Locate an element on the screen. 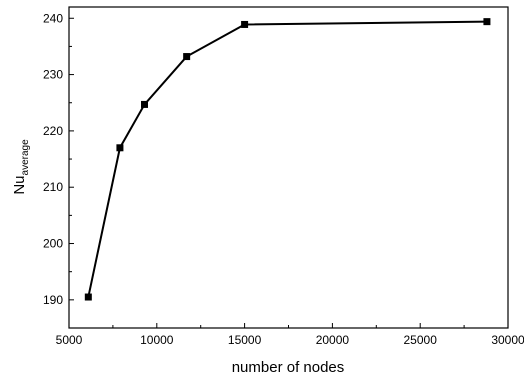 Image resolution: width=524 pixels, height=381 pixels. y-tick-label: 210 is located at coordinates (53, 187).